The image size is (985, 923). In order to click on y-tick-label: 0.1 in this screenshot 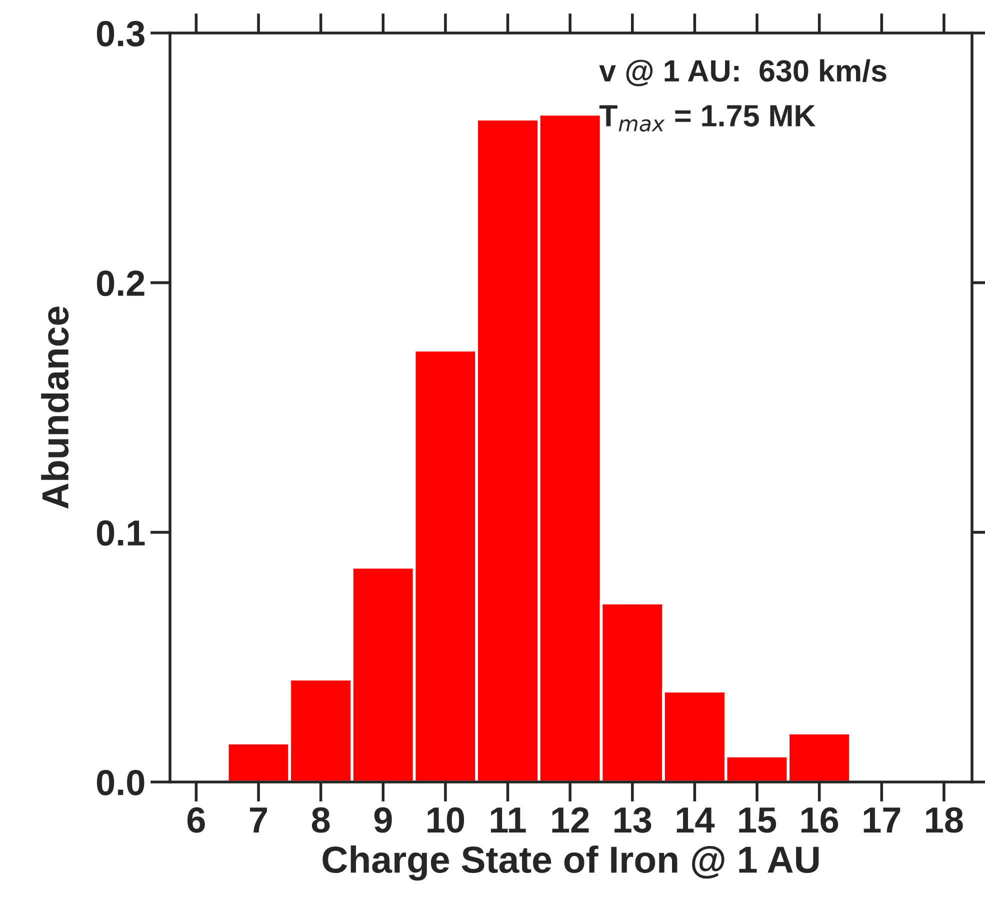, I will do `click(120, 533)`.